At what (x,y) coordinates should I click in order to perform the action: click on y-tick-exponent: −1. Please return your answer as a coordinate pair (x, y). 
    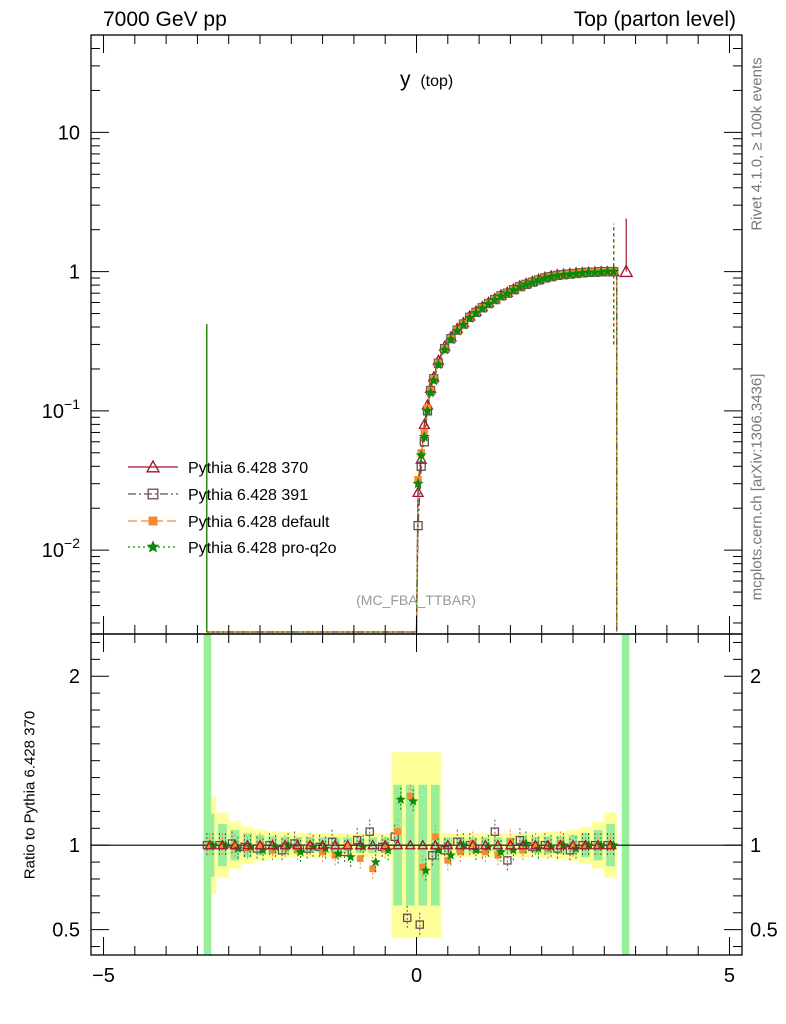
    Looking at the image, I should click on (72, 404).